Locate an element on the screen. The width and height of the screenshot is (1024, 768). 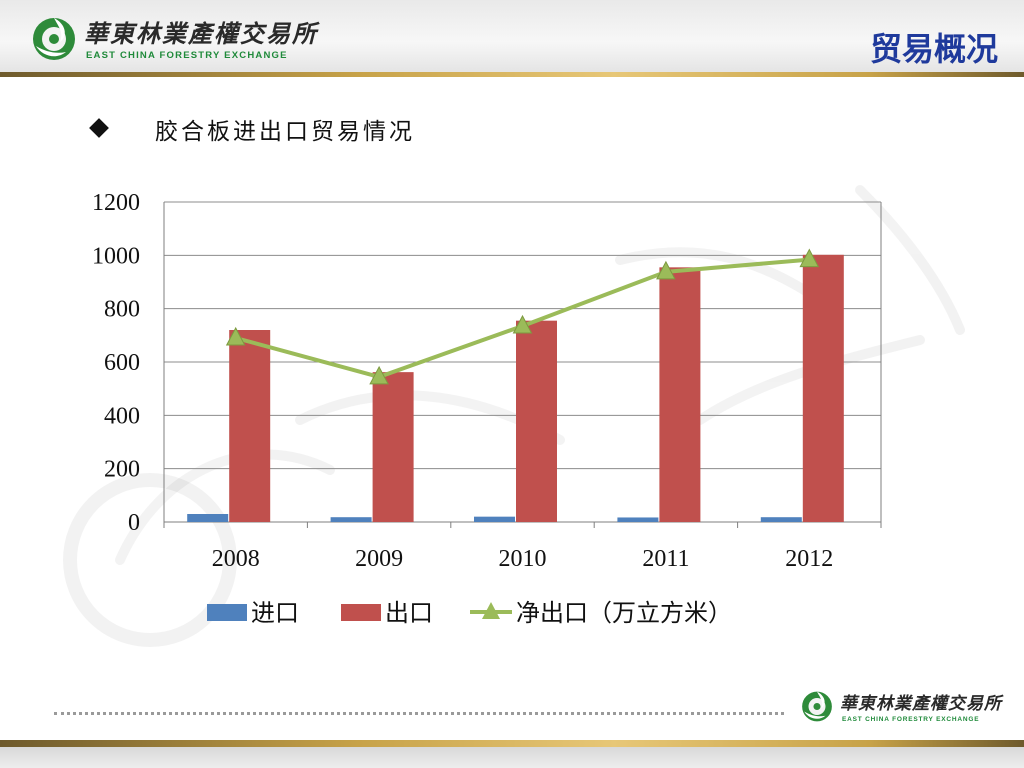
header-gold-line is located at coordinates (512, 74).